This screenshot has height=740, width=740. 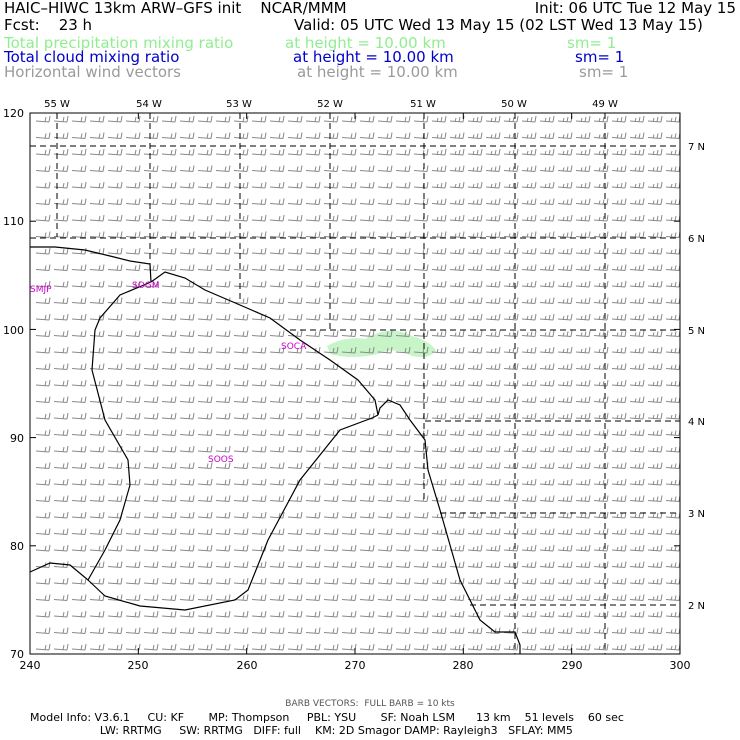 What do you see at coordinates (13, 384) in the screenshot?
I see `y-axis: 70 80 90 100 110 120` at bounding box center [13, 384].